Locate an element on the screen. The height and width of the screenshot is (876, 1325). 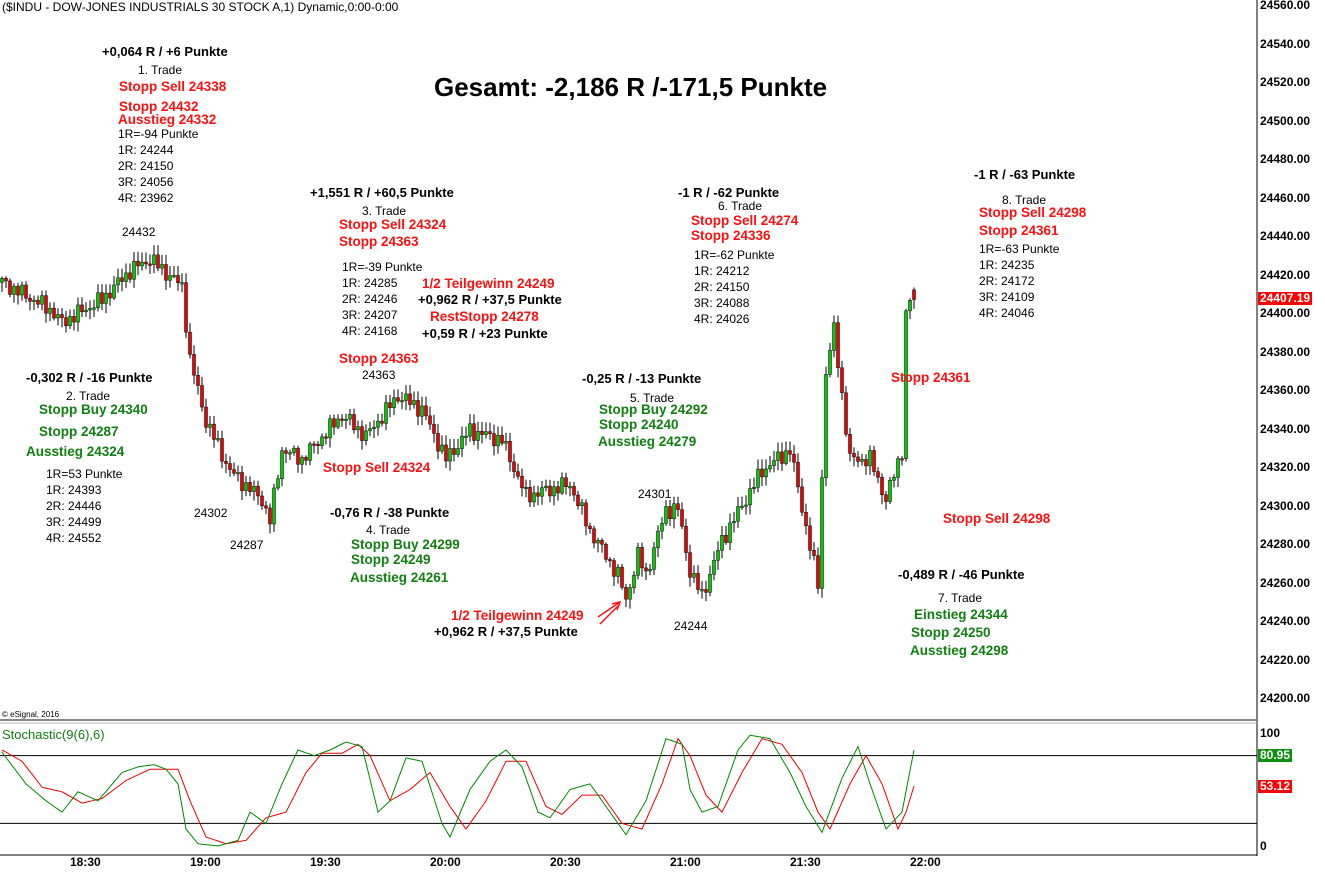
y-tick-label: 24480.00 is located at coordinates (1285, 159).